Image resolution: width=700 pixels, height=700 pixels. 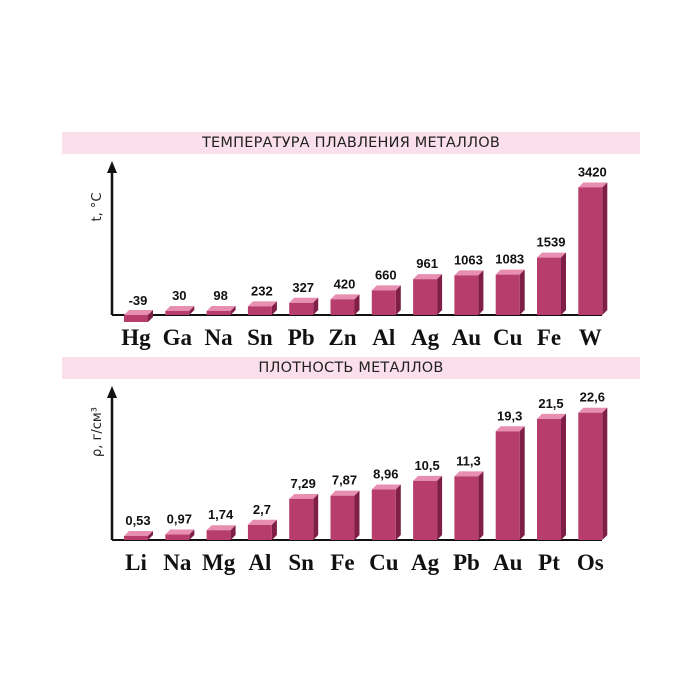 What do you see at coordinates (180, 310) in the screenshot?
I see `bar-Ga` at bounding box center [180, 310].